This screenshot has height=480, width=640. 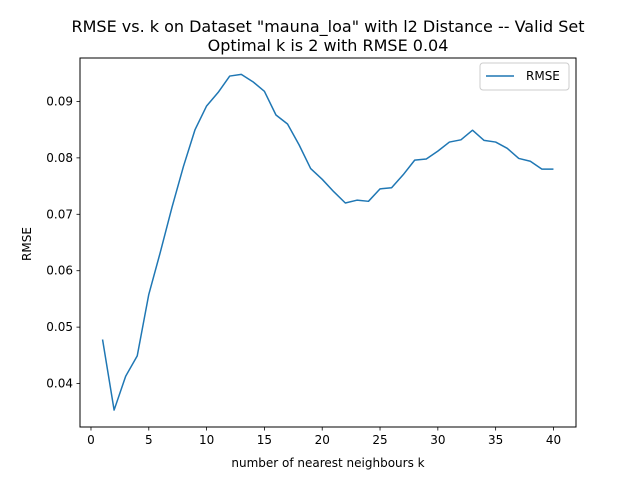 I want to click on legend-box, so click(x=524, y=76).